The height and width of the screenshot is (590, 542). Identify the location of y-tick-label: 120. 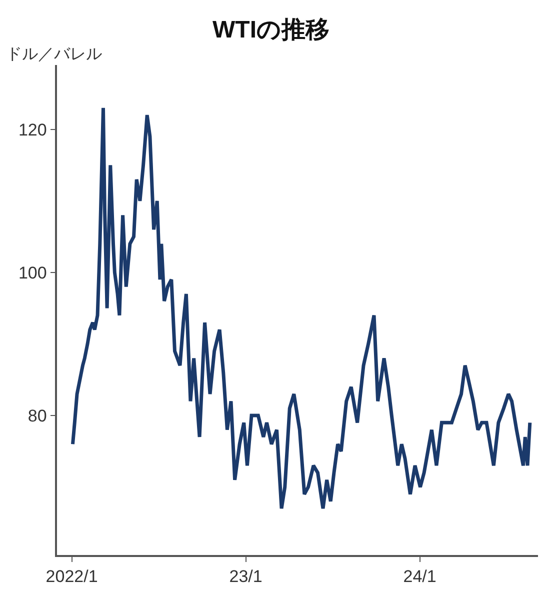
(32, 130).